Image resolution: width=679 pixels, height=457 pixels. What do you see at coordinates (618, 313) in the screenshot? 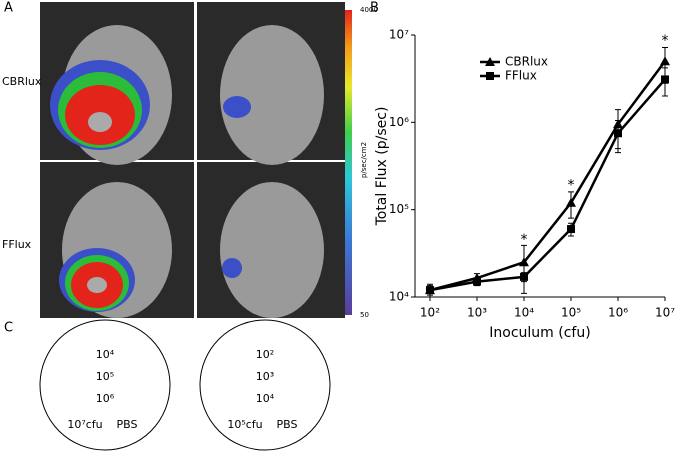
I see `x-tick-label: 10⁶` at bounding box center [618, 313].